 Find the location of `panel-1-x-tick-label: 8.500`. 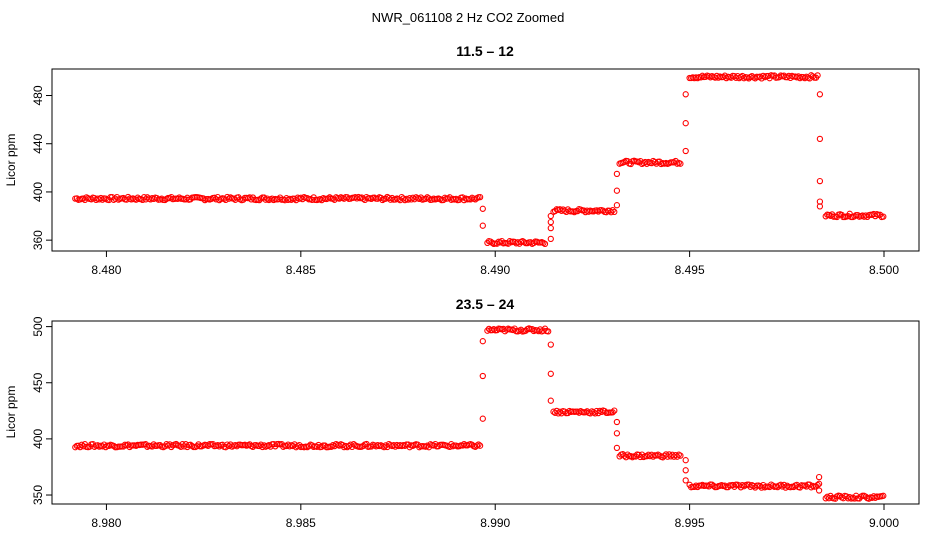

panel-1-x-tick-label: 8.500 is located at coordinates (884, 270).